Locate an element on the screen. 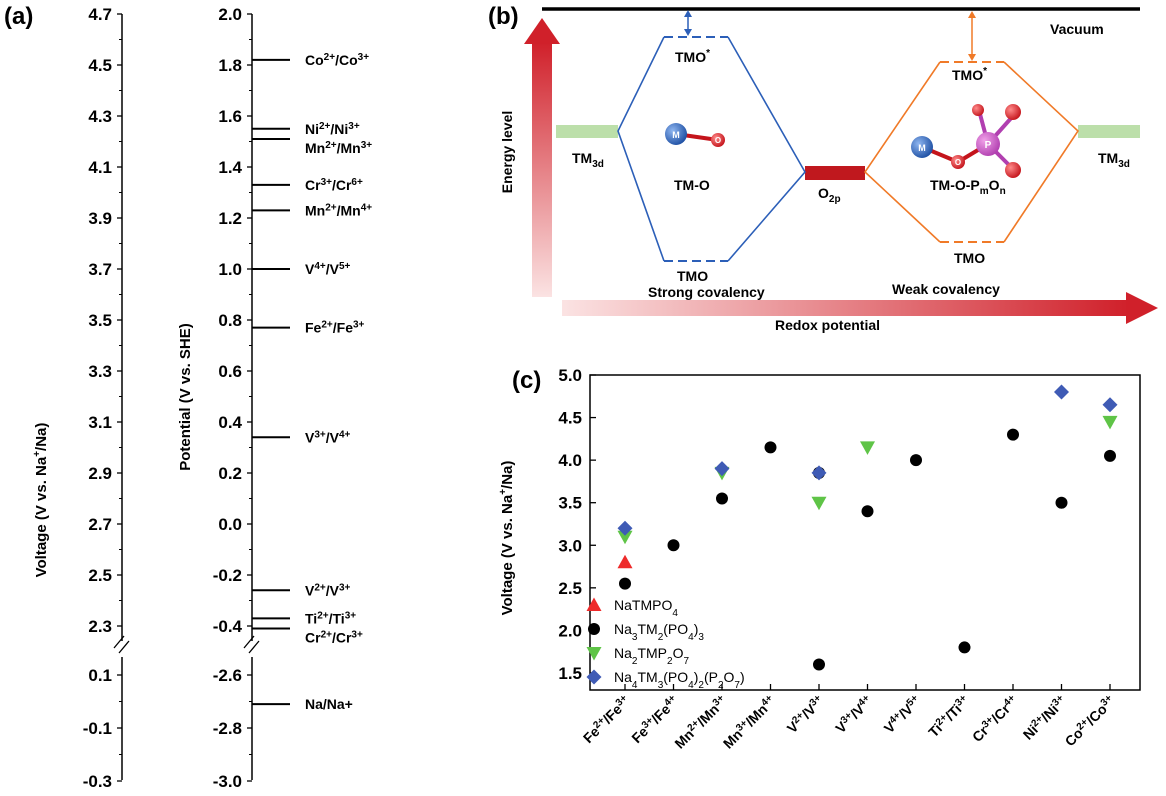 The width and height of the screenshot is (1166, 796). potential-lower-tick-label: -2.8 is located at coordinates (227, 728).